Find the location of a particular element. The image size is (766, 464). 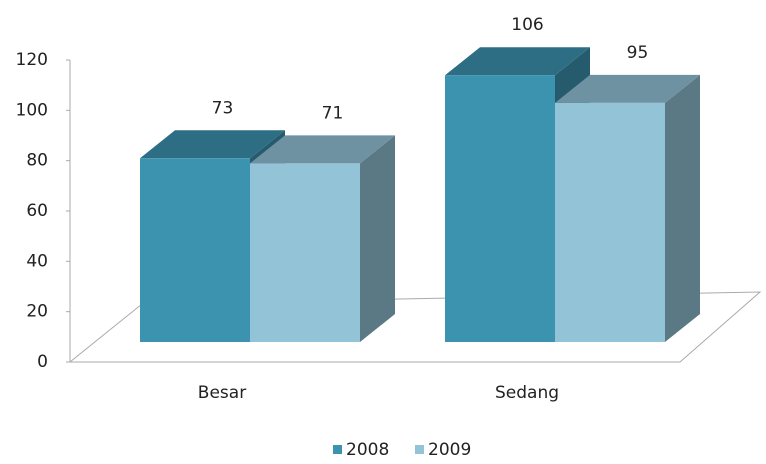

x-tick-label: Besar is located at coordinates (222, 393).